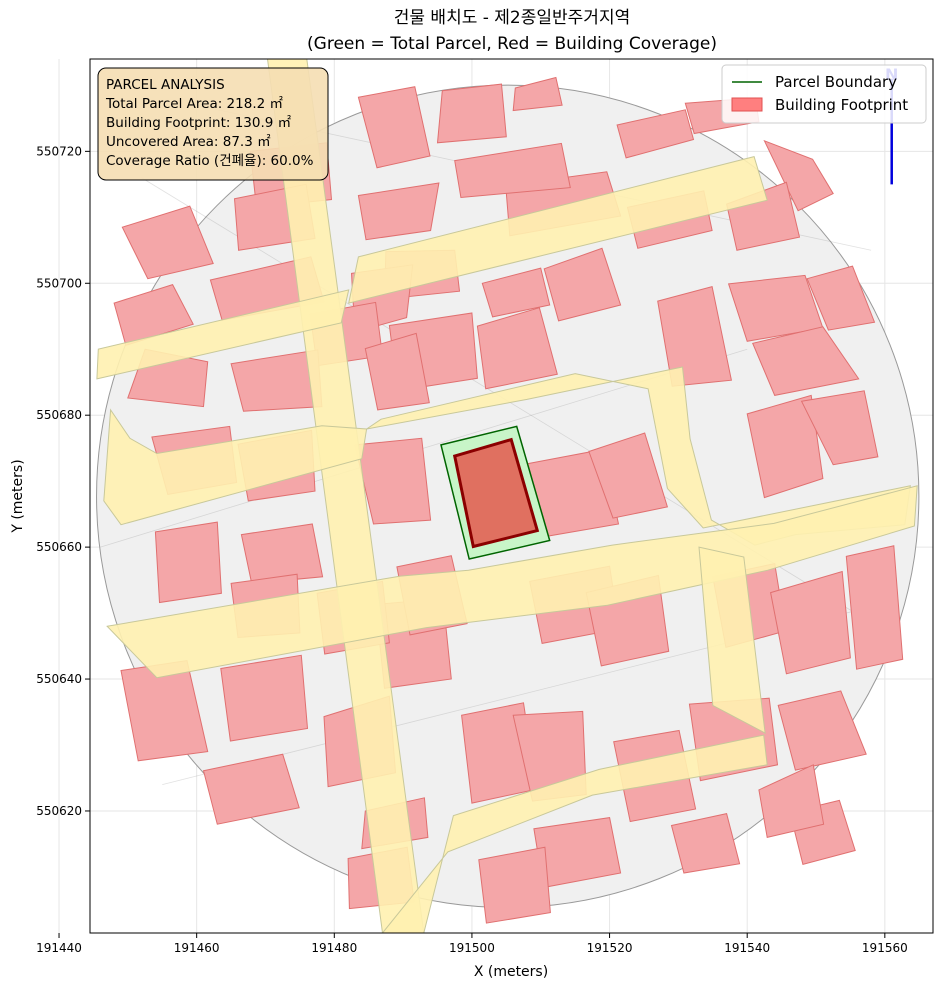 This screenshot has width=941, height=994. Describe the element at coordinates (59, 547) in the screenshot. I see `y-tick-label: 550660` at that location.